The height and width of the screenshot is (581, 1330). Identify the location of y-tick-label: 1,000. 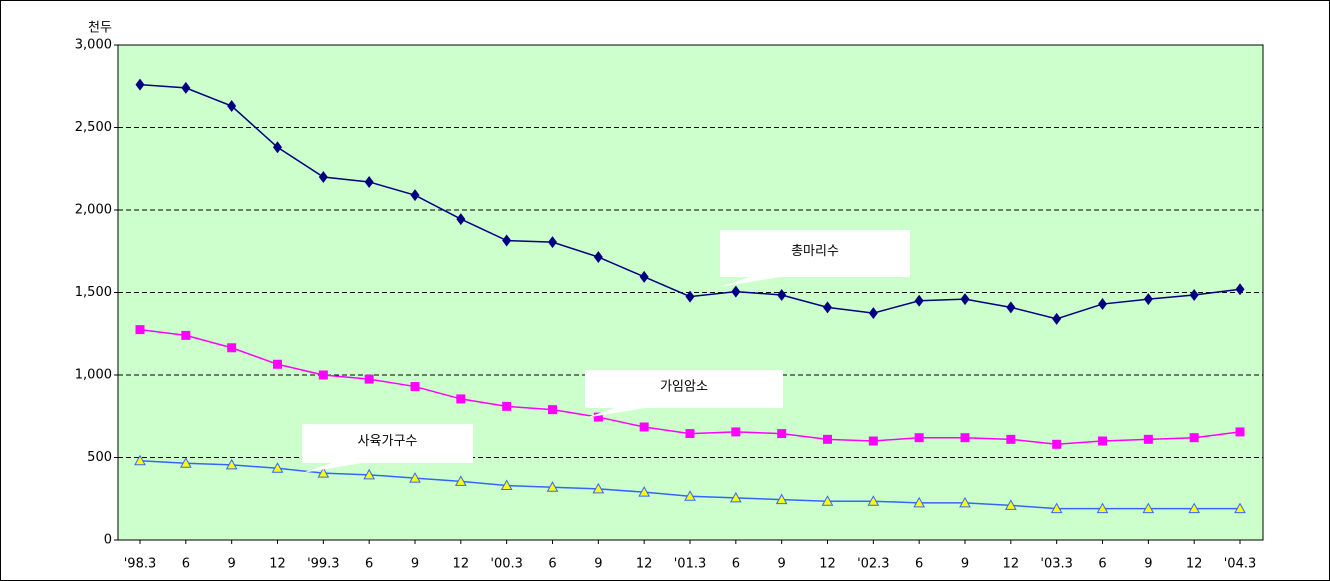
(93, 375).